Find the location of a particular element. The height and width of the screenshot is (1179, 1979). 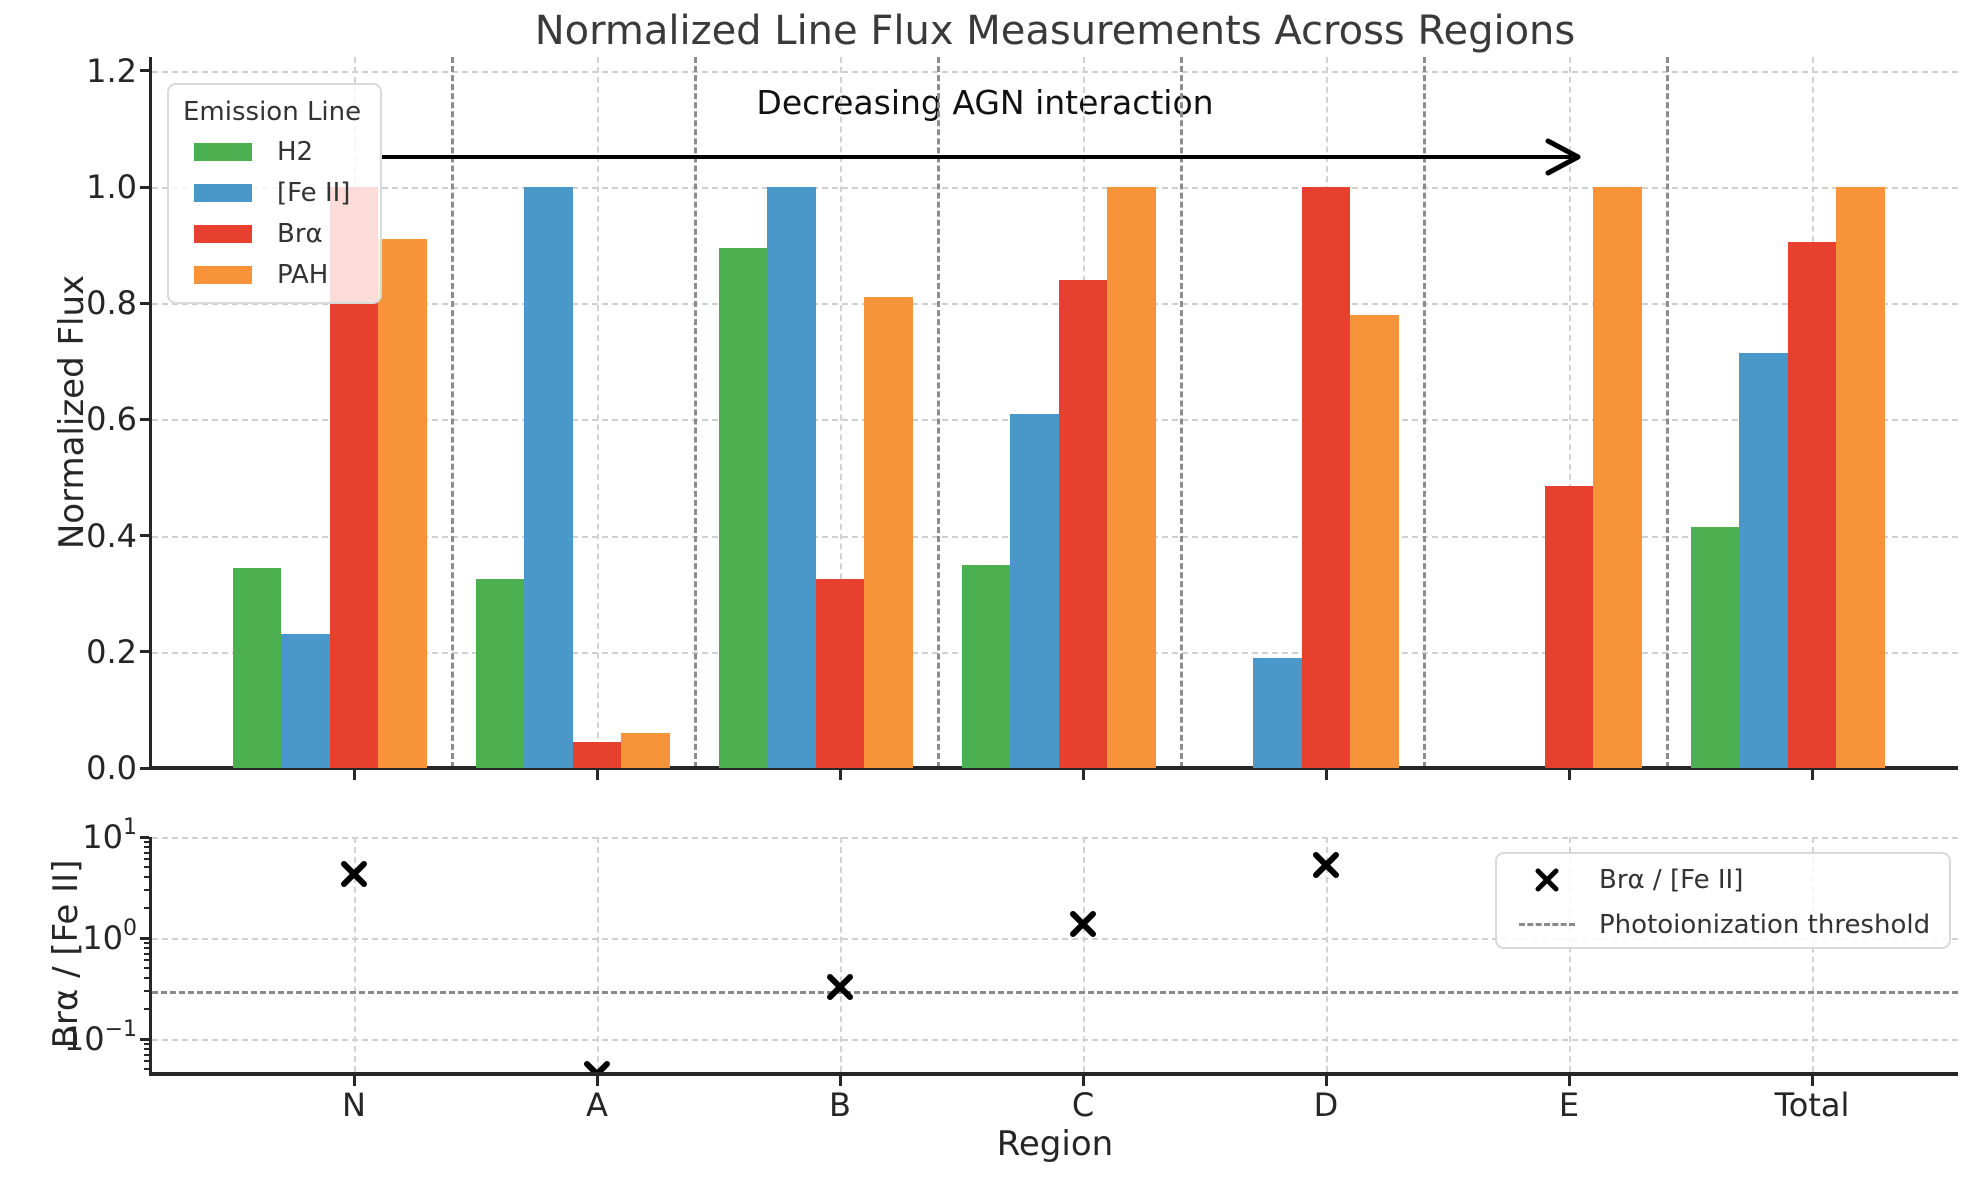

bar-feii-total is located at coordinates (1763, 560).